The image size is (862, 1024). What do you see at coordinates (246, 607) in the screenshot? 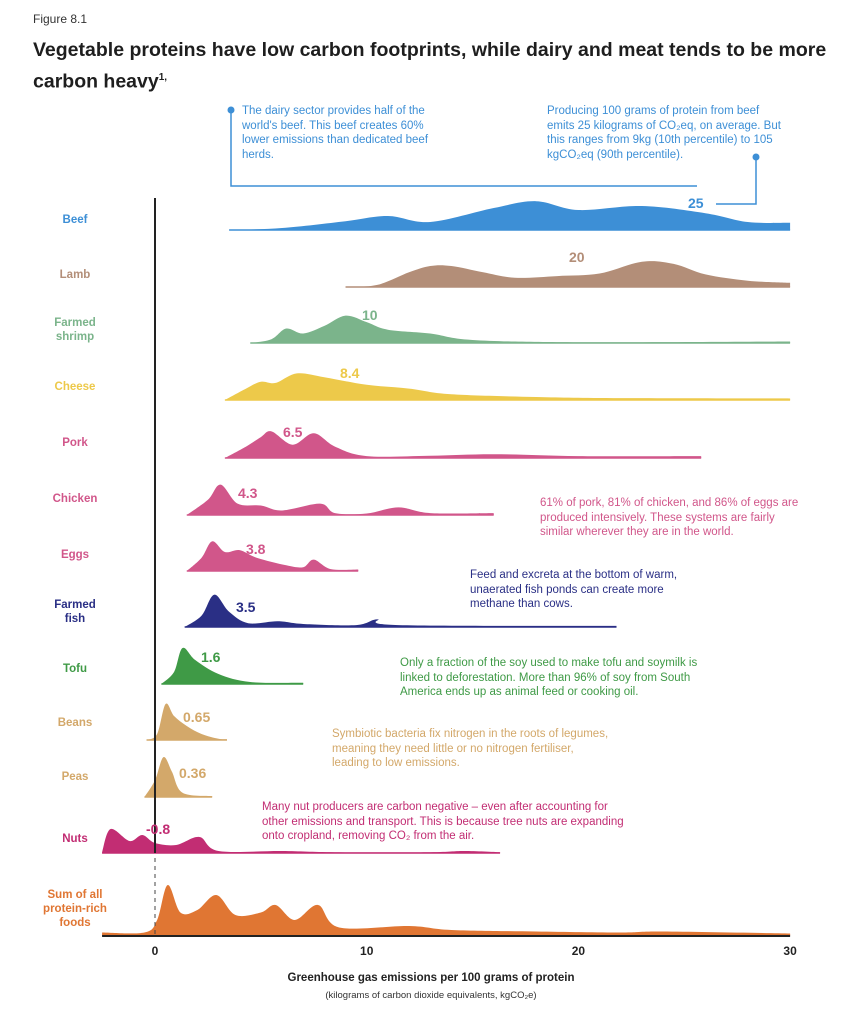
I see `mean-label-fish: 3.5` at bounding box center [246, 607].